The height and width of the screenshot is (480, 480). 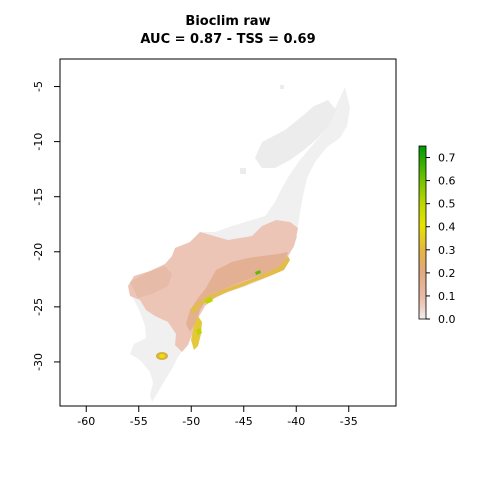 I want to click on legend-color-bar, so click(x=422, y=232).